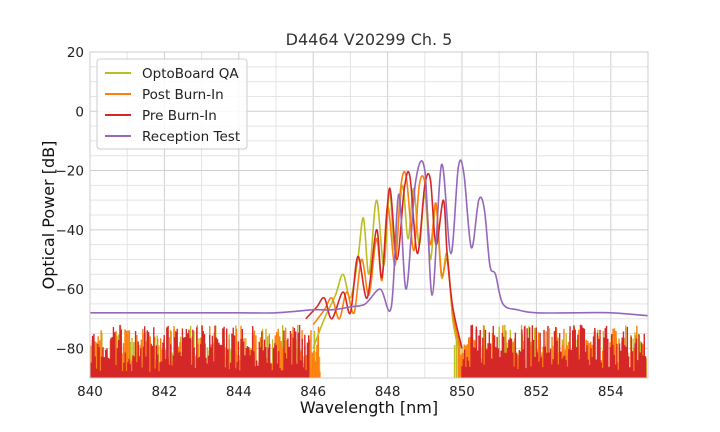  I want to click on legend-box, so click(172, 104).